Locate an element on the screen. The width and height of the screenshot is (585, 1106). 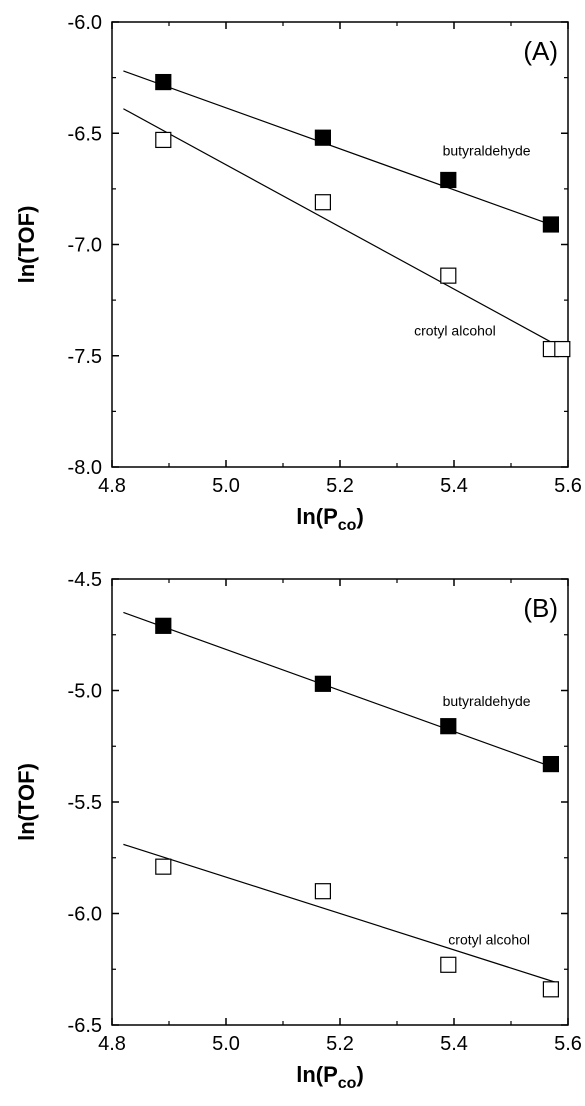
panel-label: (B) is located at coordinates (540, 608).